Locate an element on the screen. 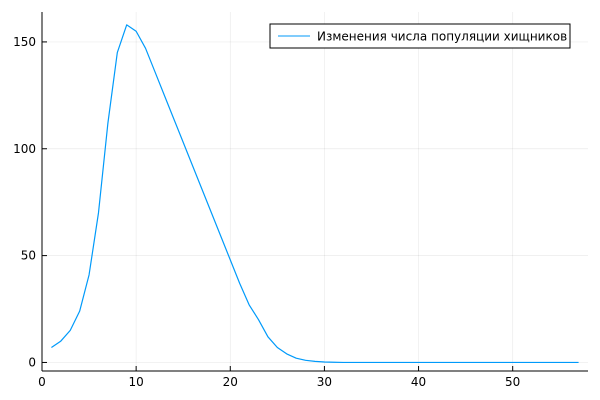  legend: Изменения числа популяции хищников is located at coordinates (420, 36).